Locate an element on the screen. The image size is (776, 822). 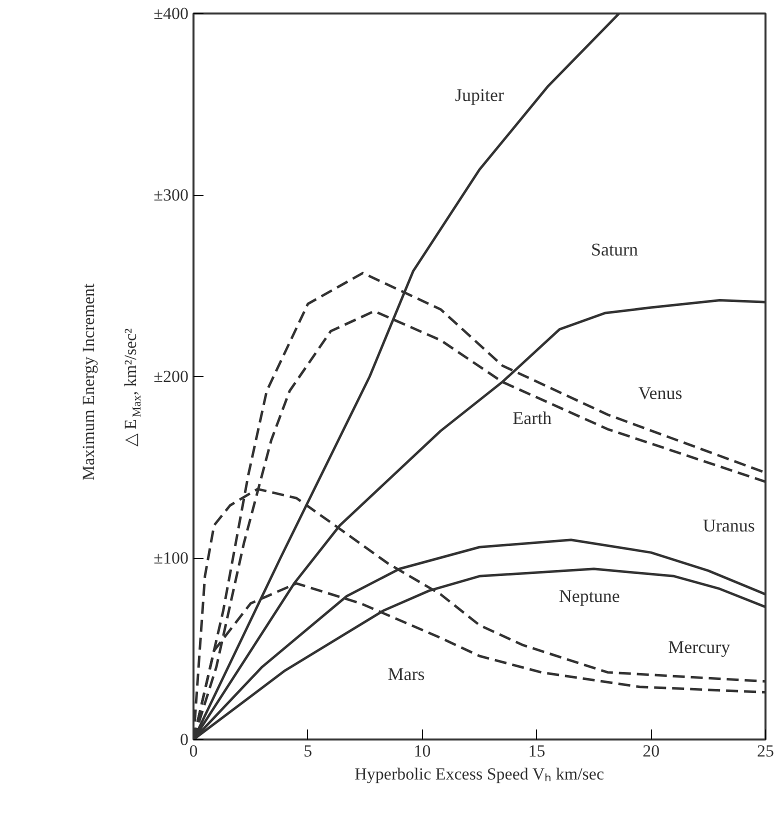
y-tick-label: ±100 is located at coordinates (171, 558).